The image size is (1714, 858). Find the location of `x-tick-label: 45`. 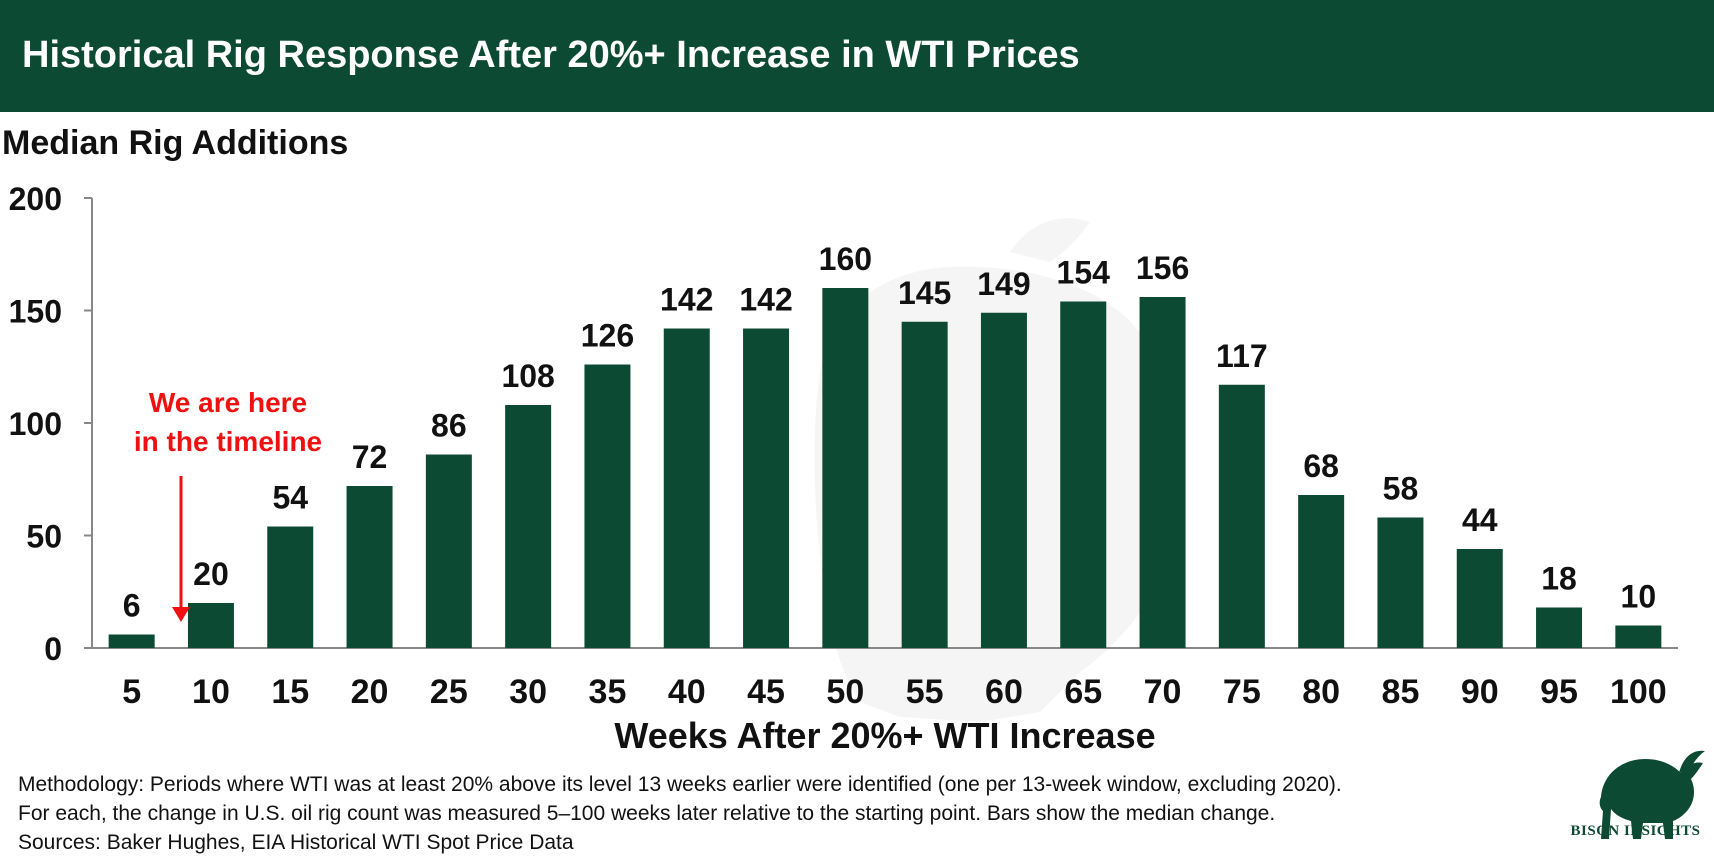

x-tick-label: 45 is located at coordinates (766, 692).